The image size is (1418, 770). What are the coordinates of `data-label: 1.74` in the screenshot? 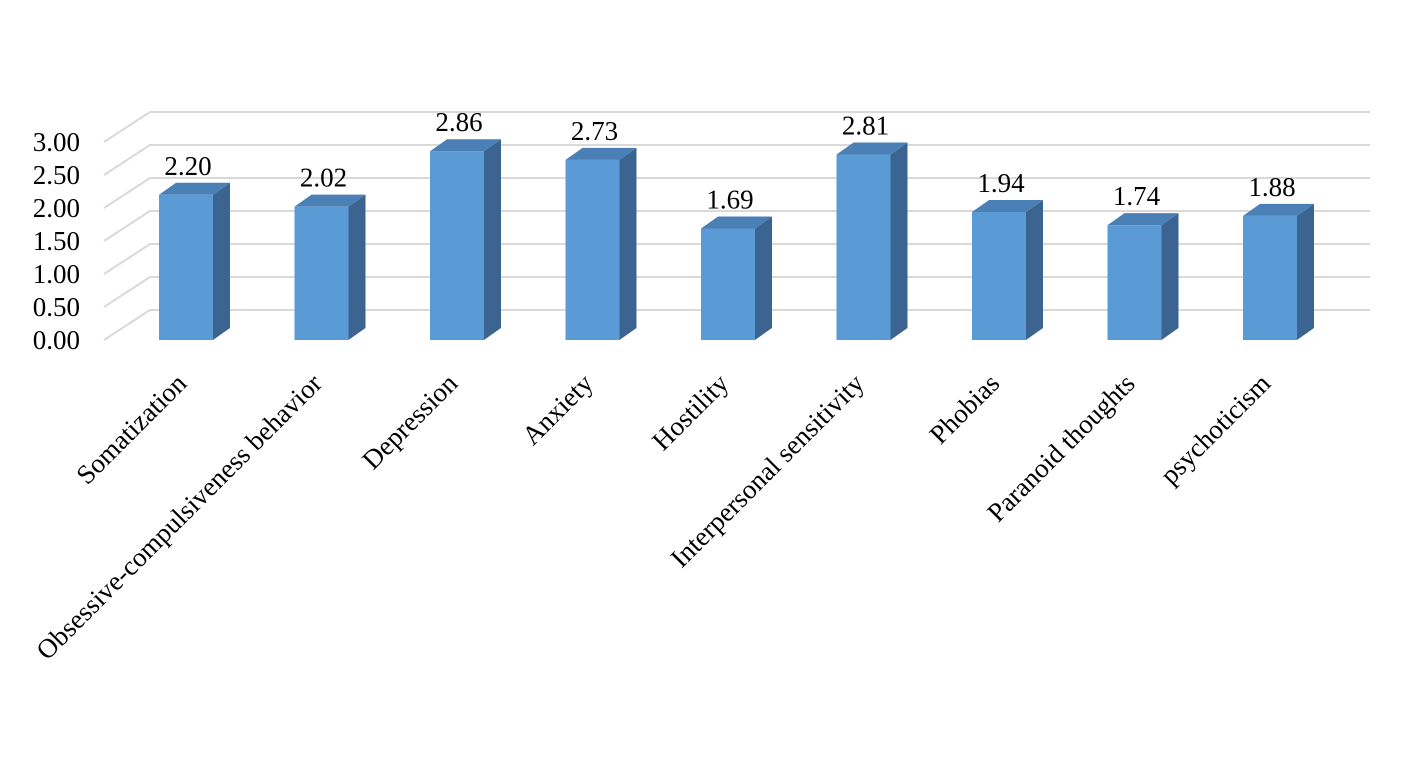 It's located at (1137, 196).